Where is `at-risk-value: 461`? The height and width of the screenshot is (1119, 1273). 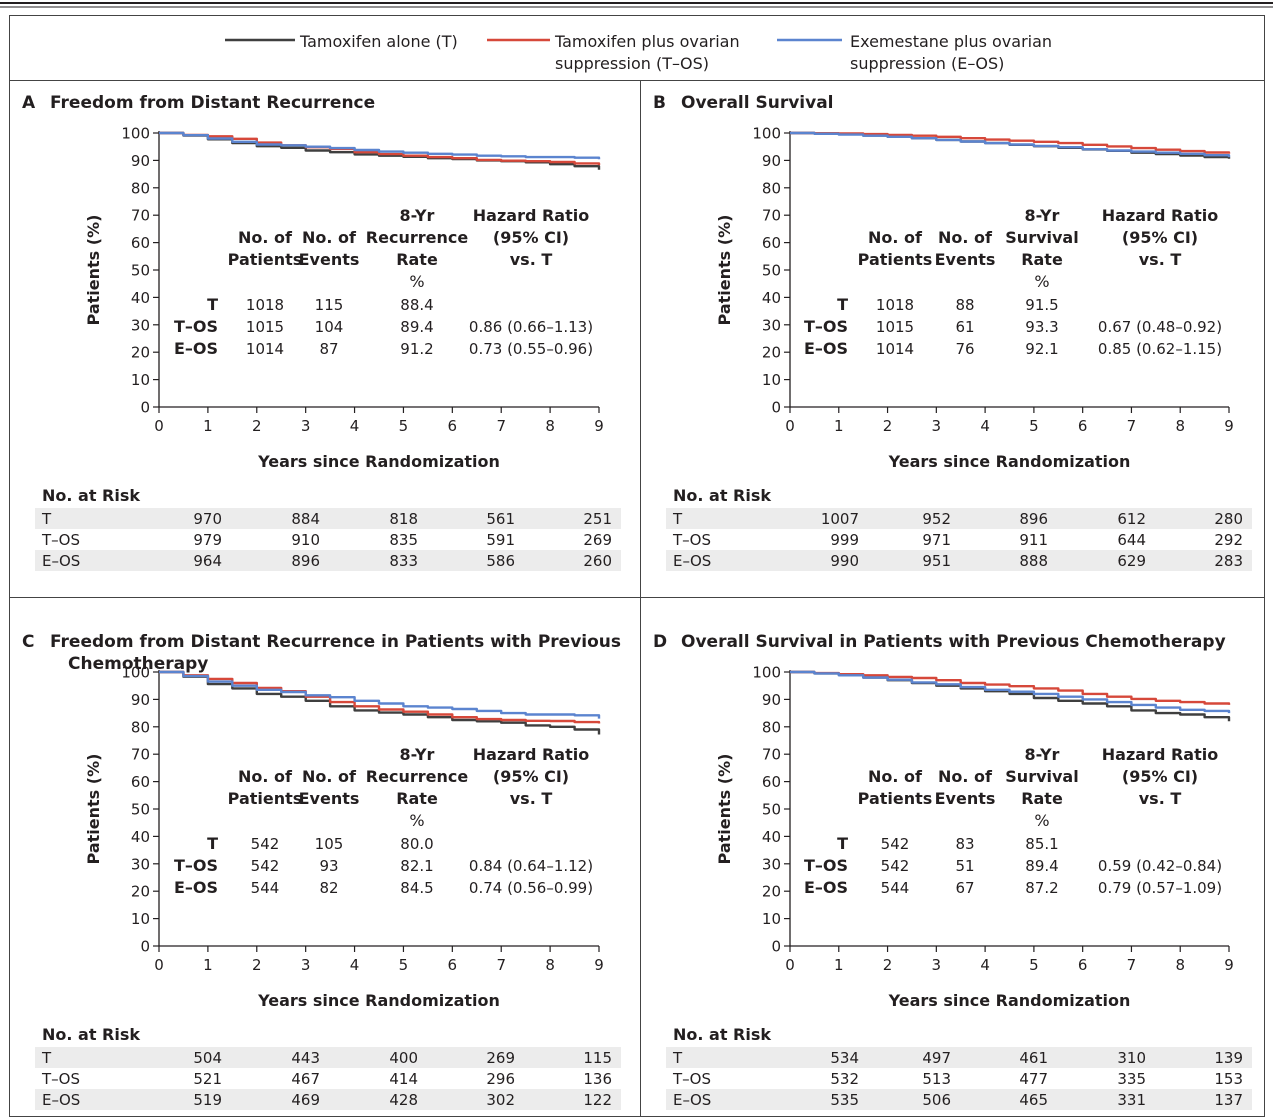
at-risk-value: 461 is located at coordinates (1033, 1058).